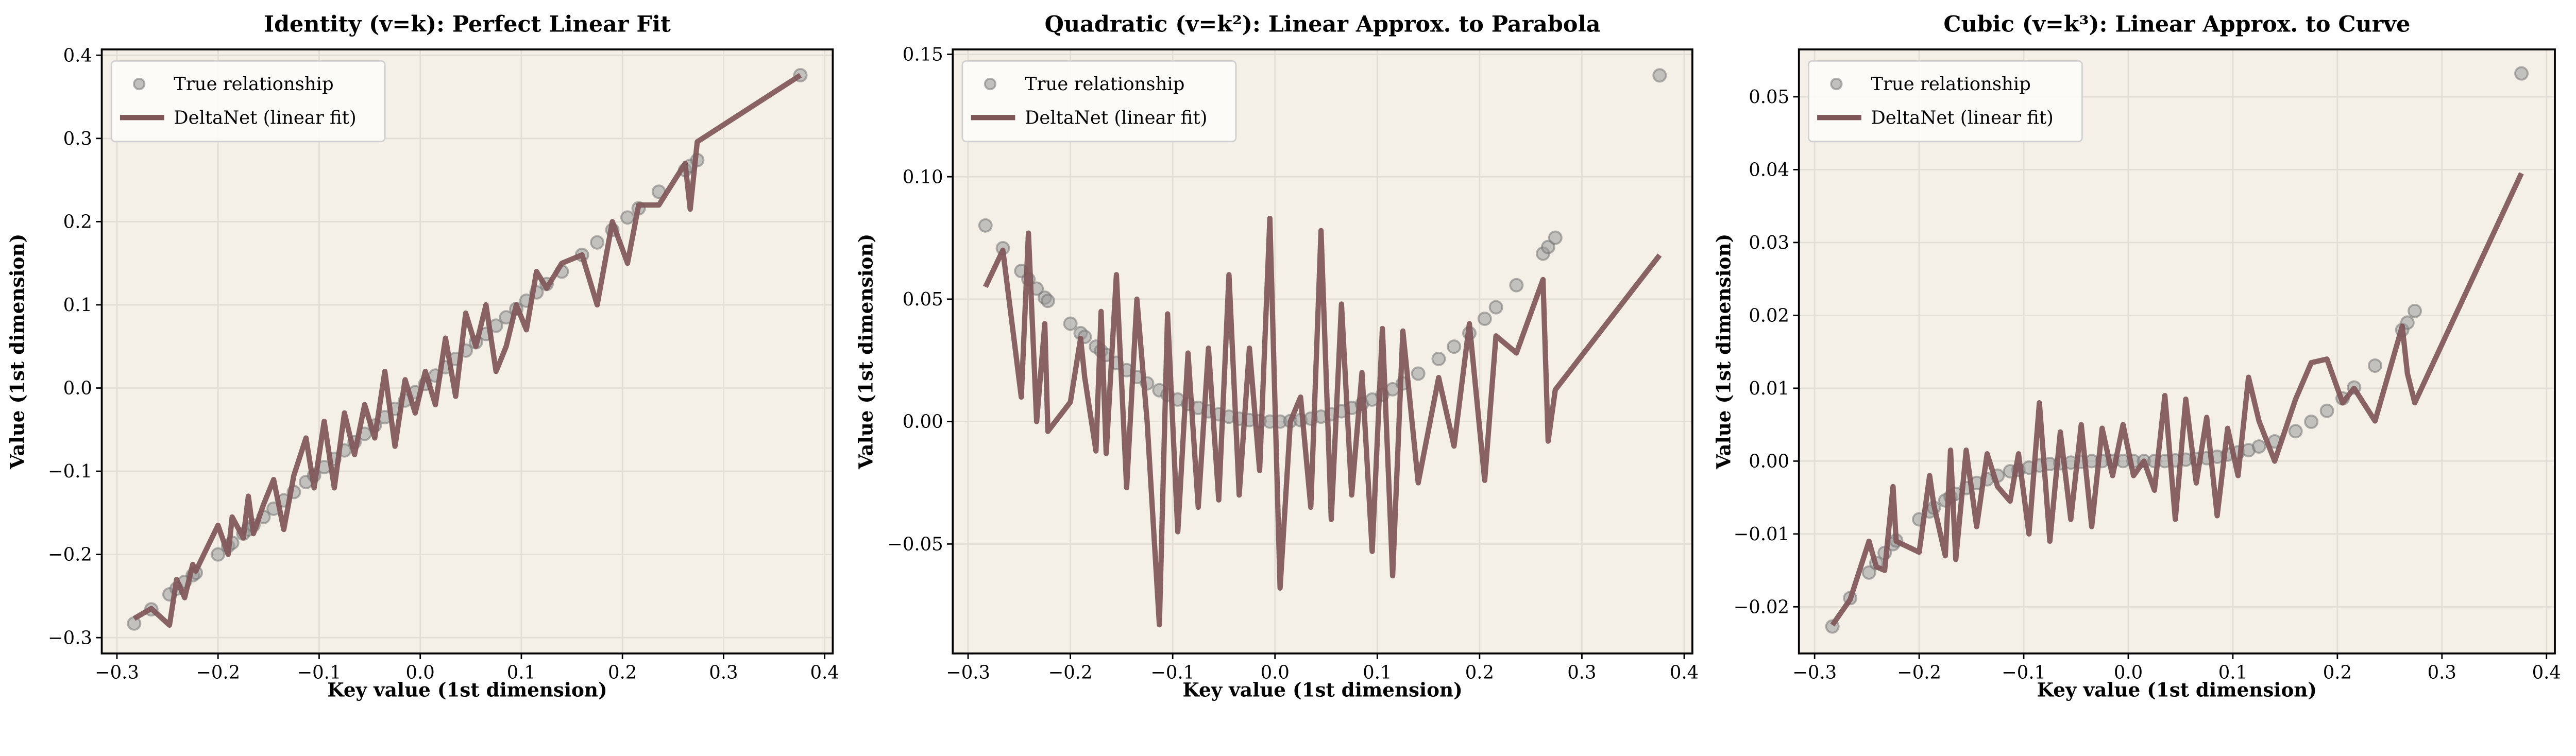 This screenshot has height=756, width=2576. What do you see at coordinates (467, 24) in the screenshot?
I see `chart-title: Identity (v=k): Perfect Linear Fit` at bounding box center [467, 24].